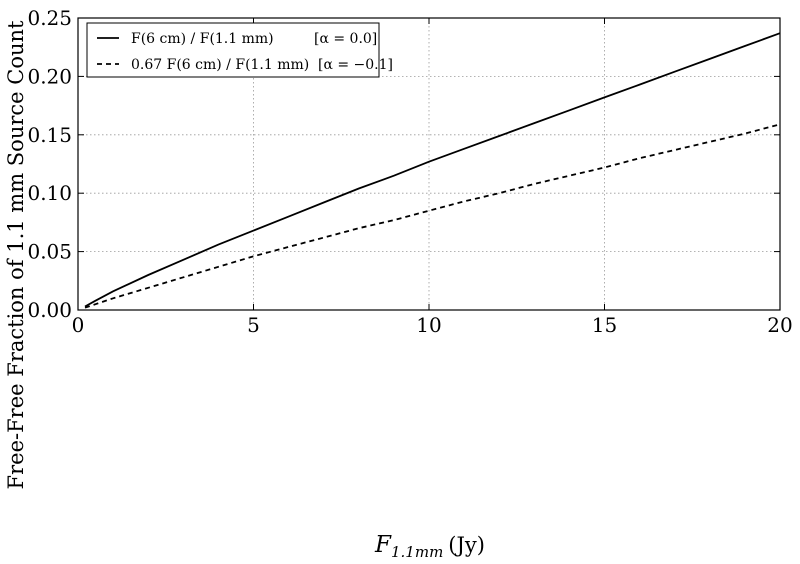 This screenshot has height=564, width=800. I want to click on x-axis-title-main: F, so click(383, 545).